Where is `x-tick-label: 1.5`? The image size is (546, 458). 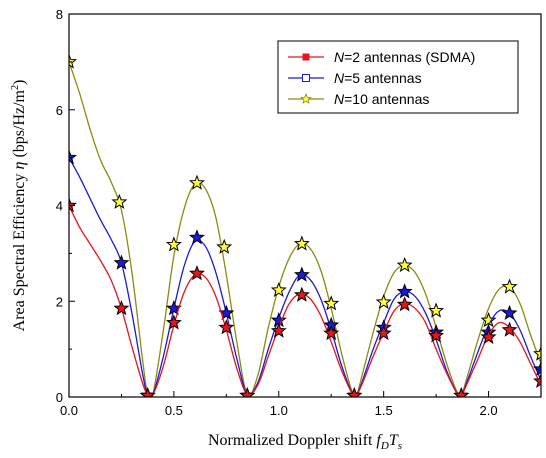
x-tick-label: 1.5 is located at coordinates (384, 410).